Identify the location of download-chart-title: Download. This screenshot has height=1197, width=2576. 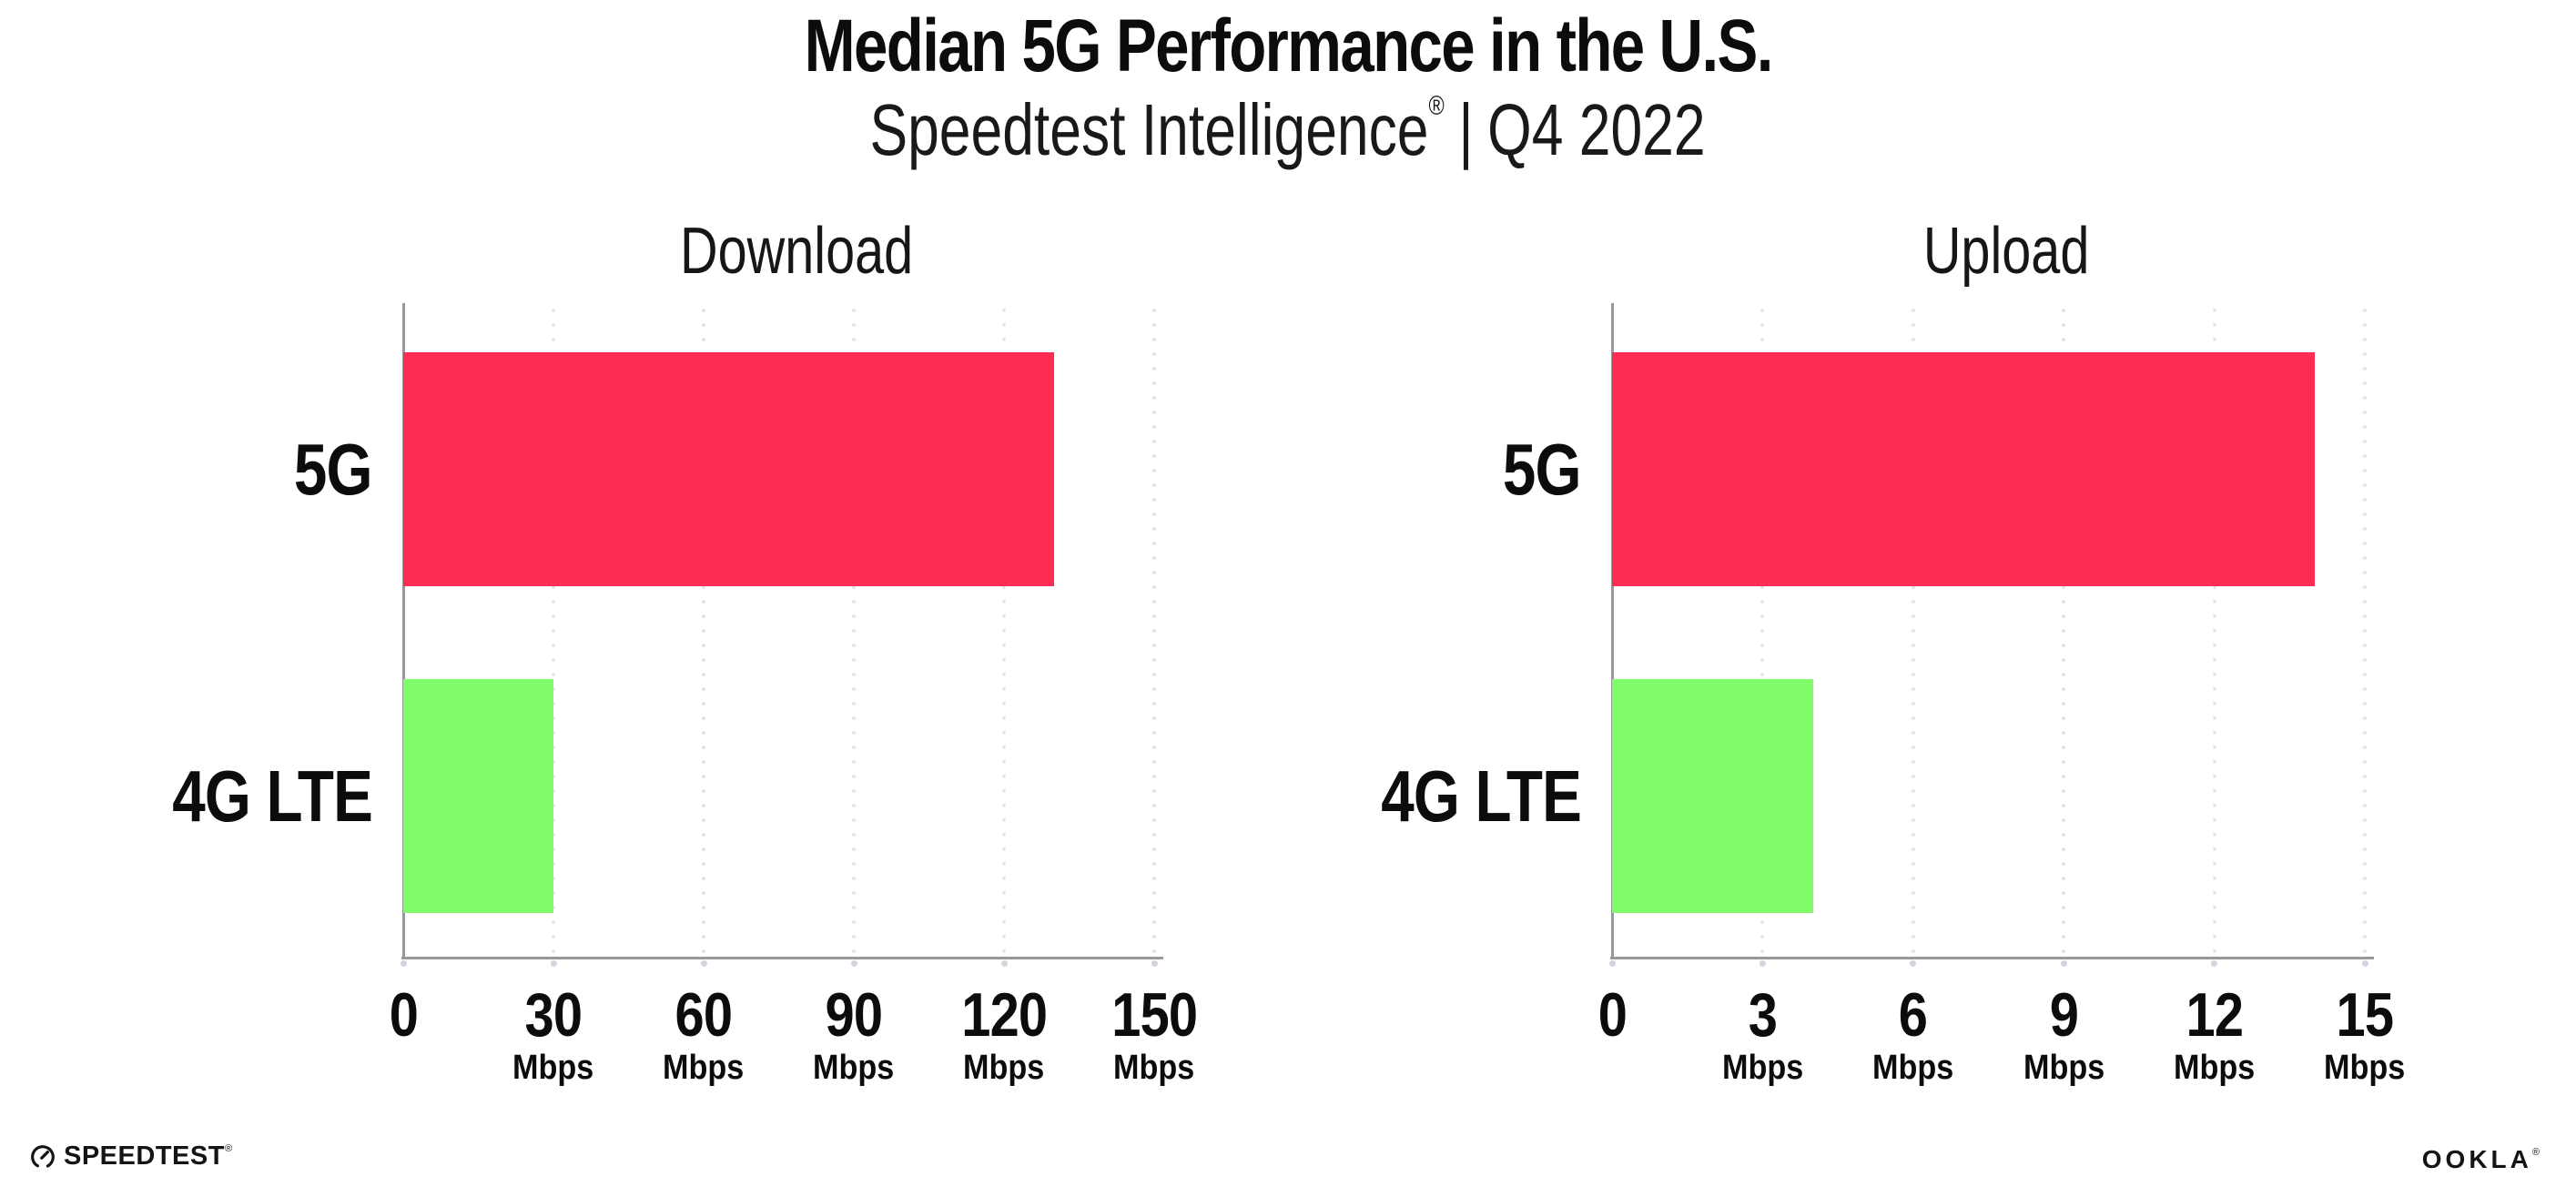
(797, 251).